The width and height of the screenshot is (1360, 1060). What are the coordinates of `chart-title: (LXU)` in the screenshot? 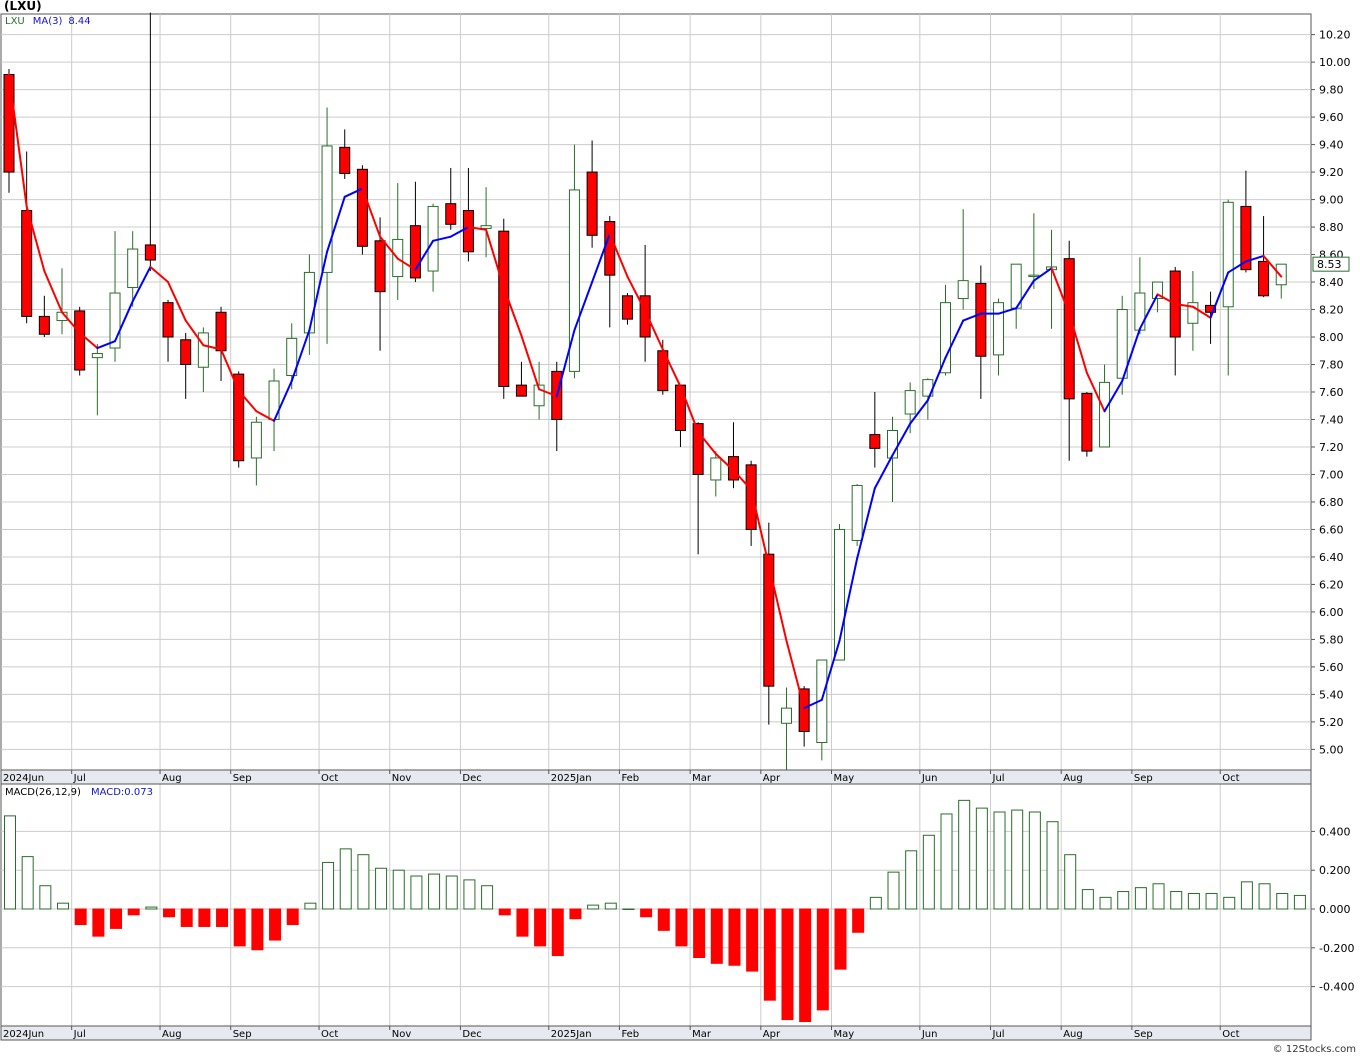 It's located at (23, 6).